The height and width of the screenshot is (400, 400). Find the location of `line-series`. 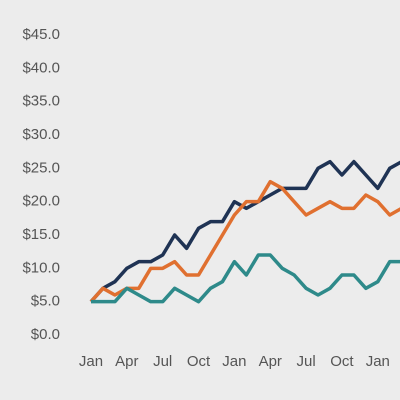

line-series is located at coordinates (245, 278).